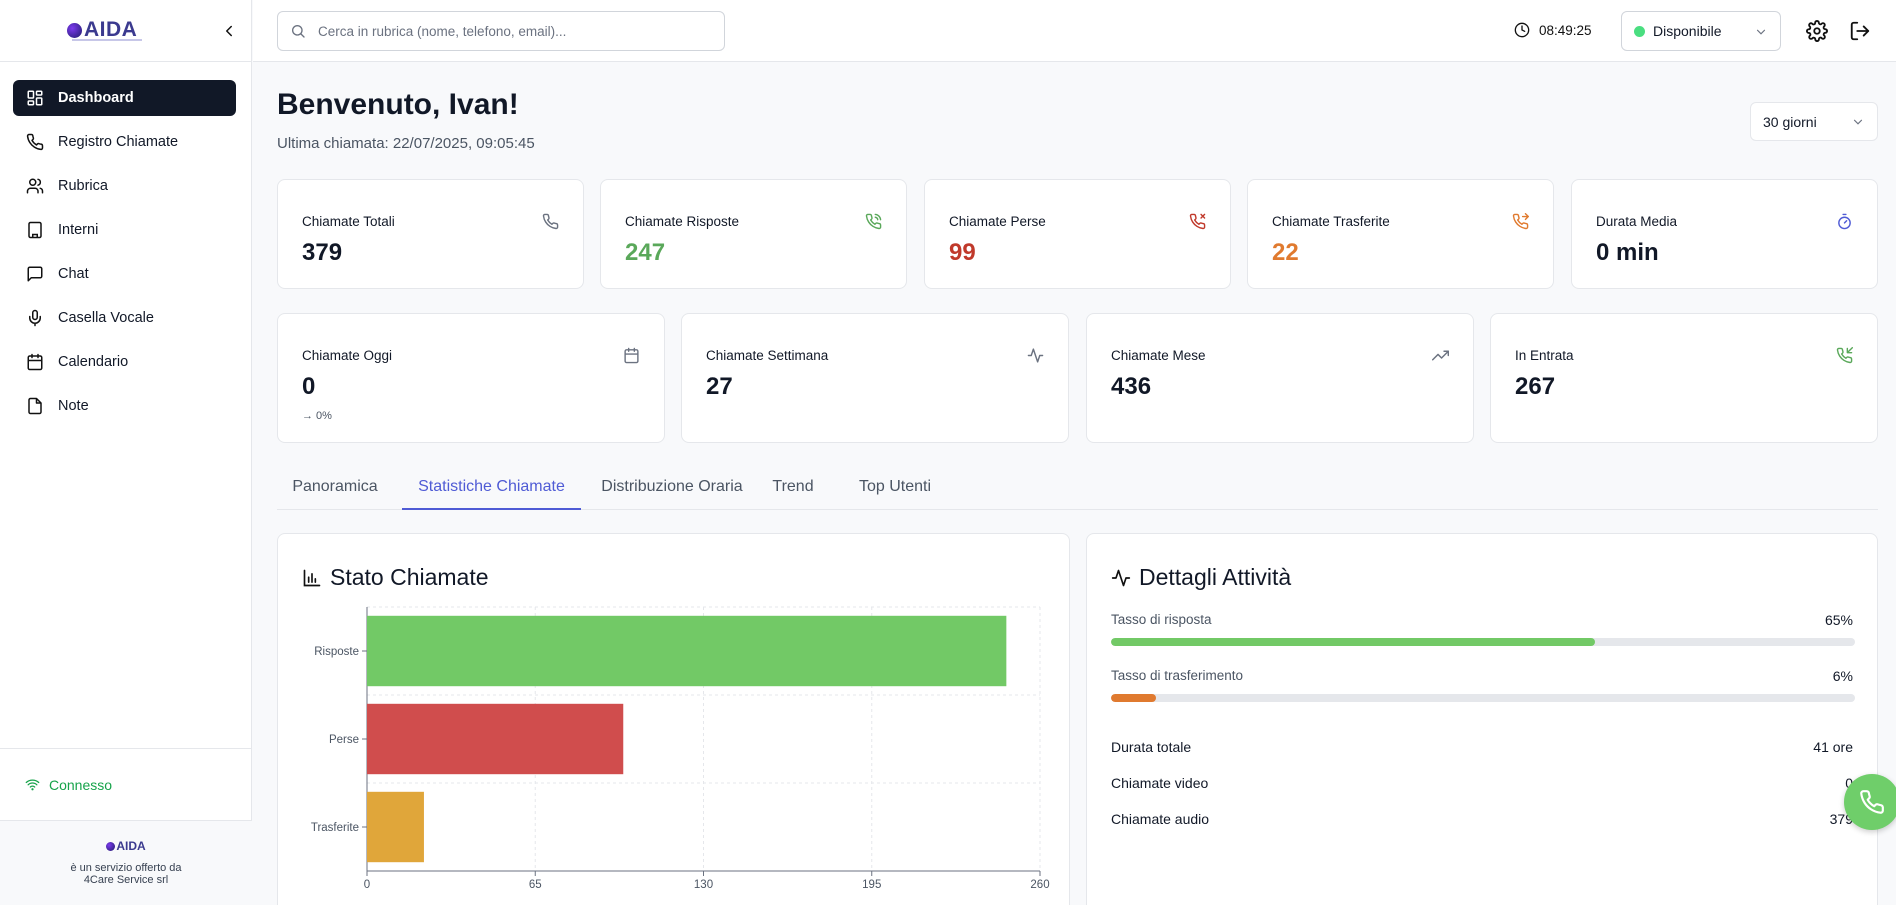 The image size is (1896, 905). I want to click on clock-icon, so click(1522, 30).